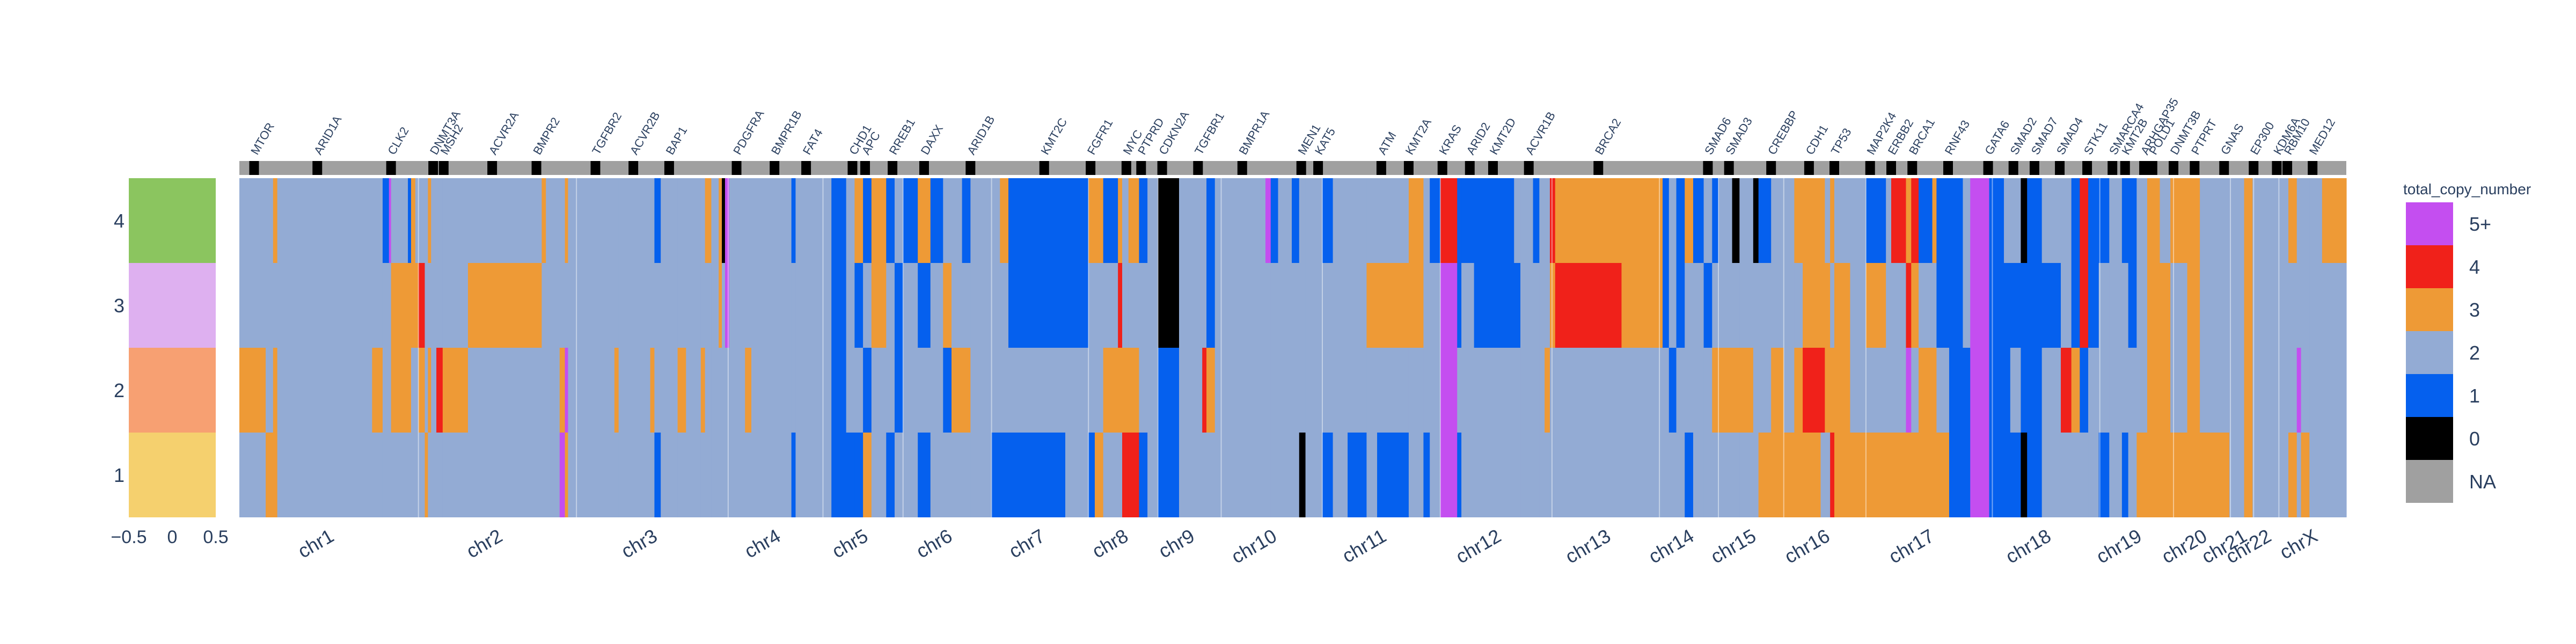  Describe the element at coordinates (934, 543) in the screenshot. I see `chromosome-label: chr6` at that location.